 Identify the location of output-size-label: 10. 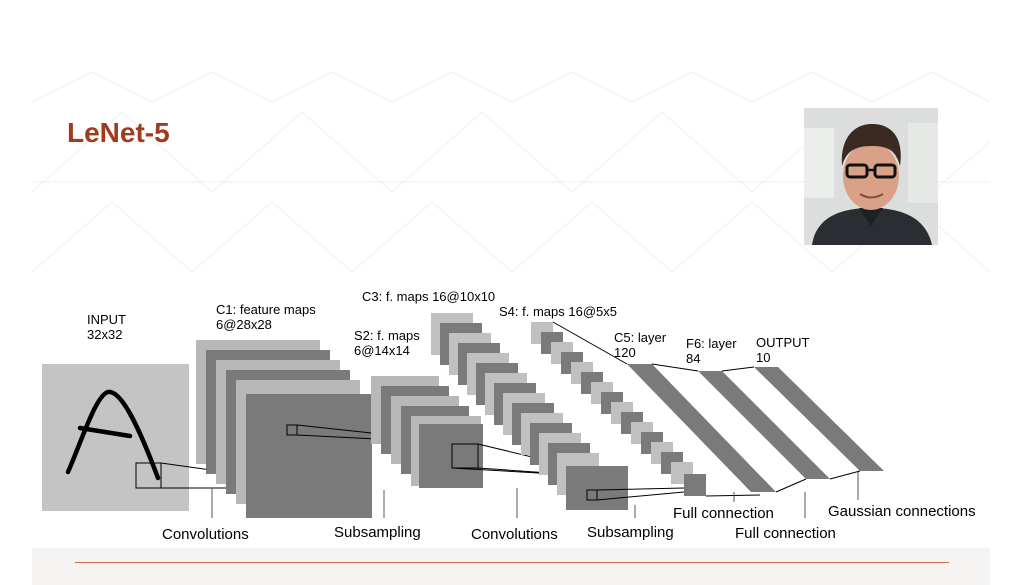
(763, 357).